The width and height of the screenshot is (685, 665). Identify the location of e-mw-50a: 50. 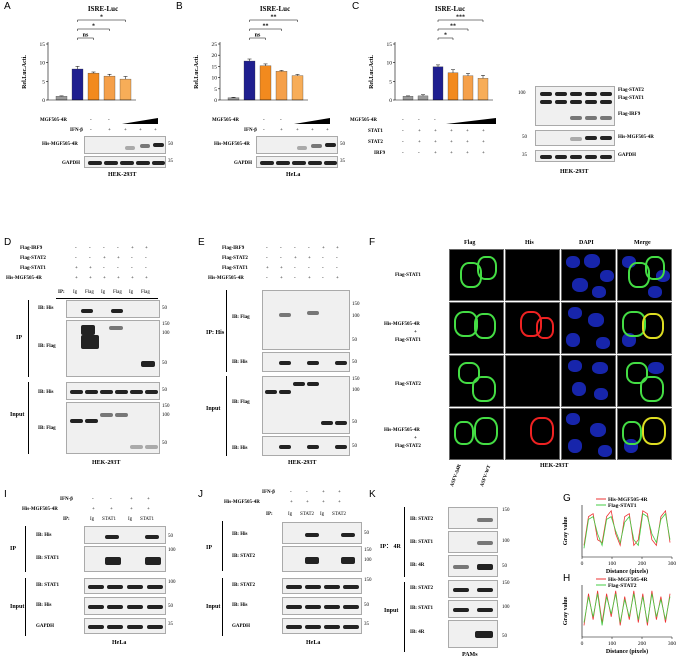
(354, 340).